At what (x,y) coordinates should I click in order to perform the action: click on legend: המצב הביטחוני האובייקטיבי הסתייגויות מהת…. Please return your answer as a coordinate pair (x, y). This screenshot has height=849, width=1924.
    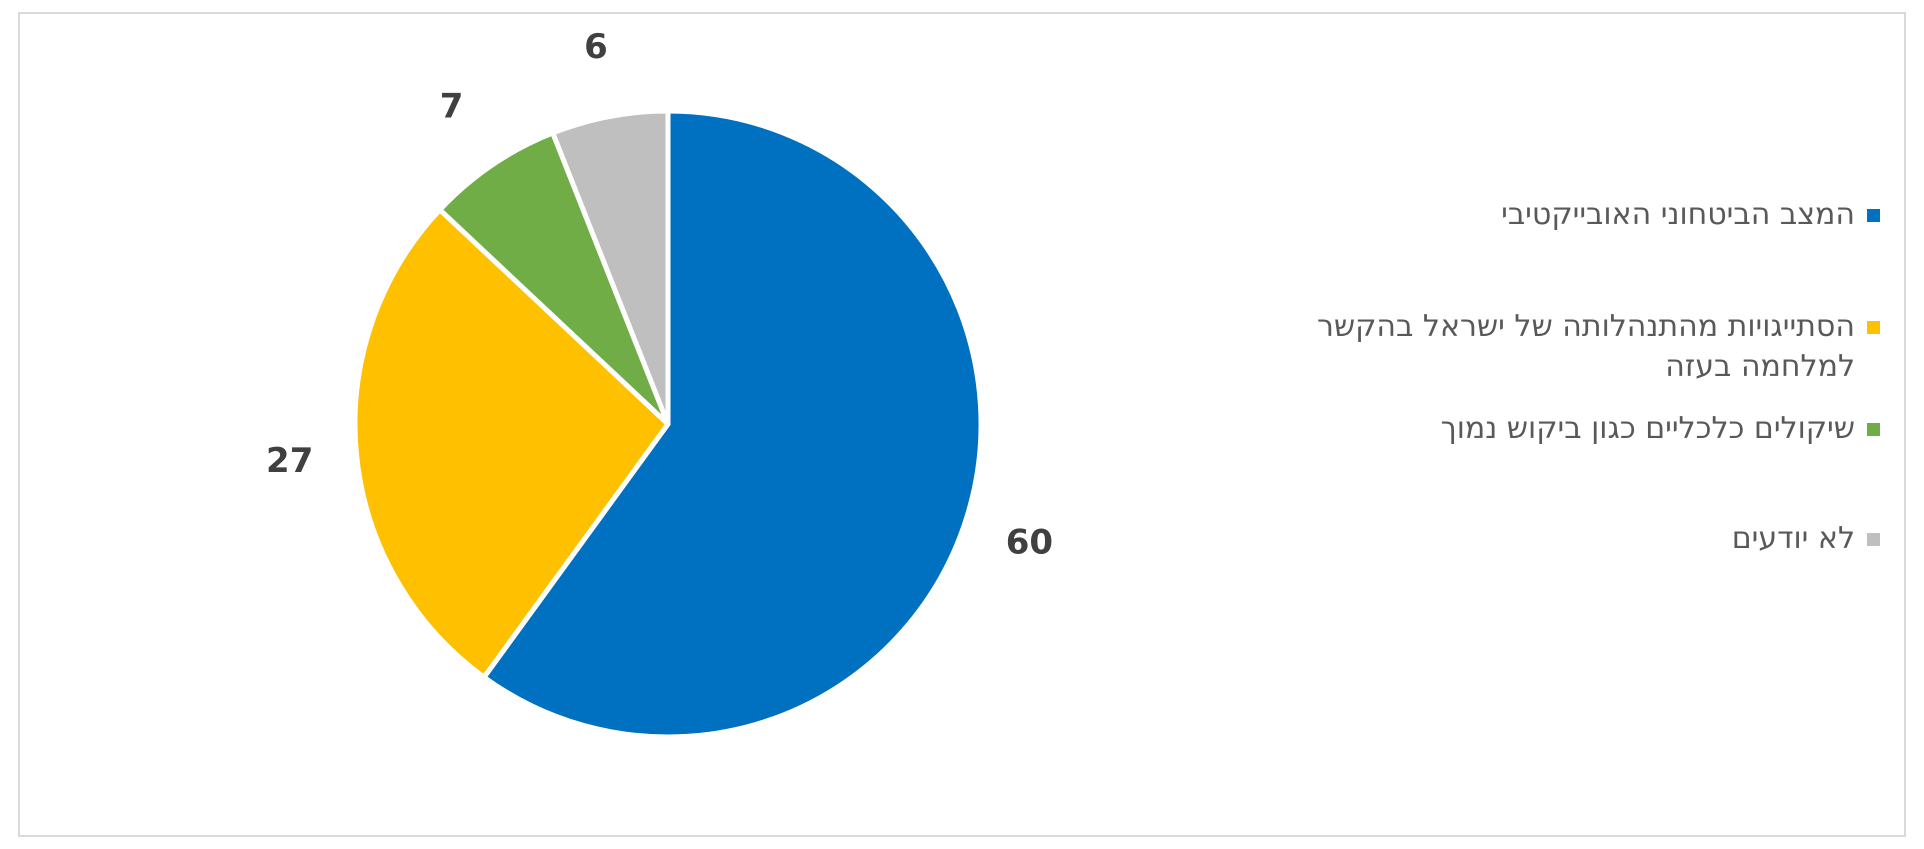
    Looking at the image, I should click on (1590, 377).